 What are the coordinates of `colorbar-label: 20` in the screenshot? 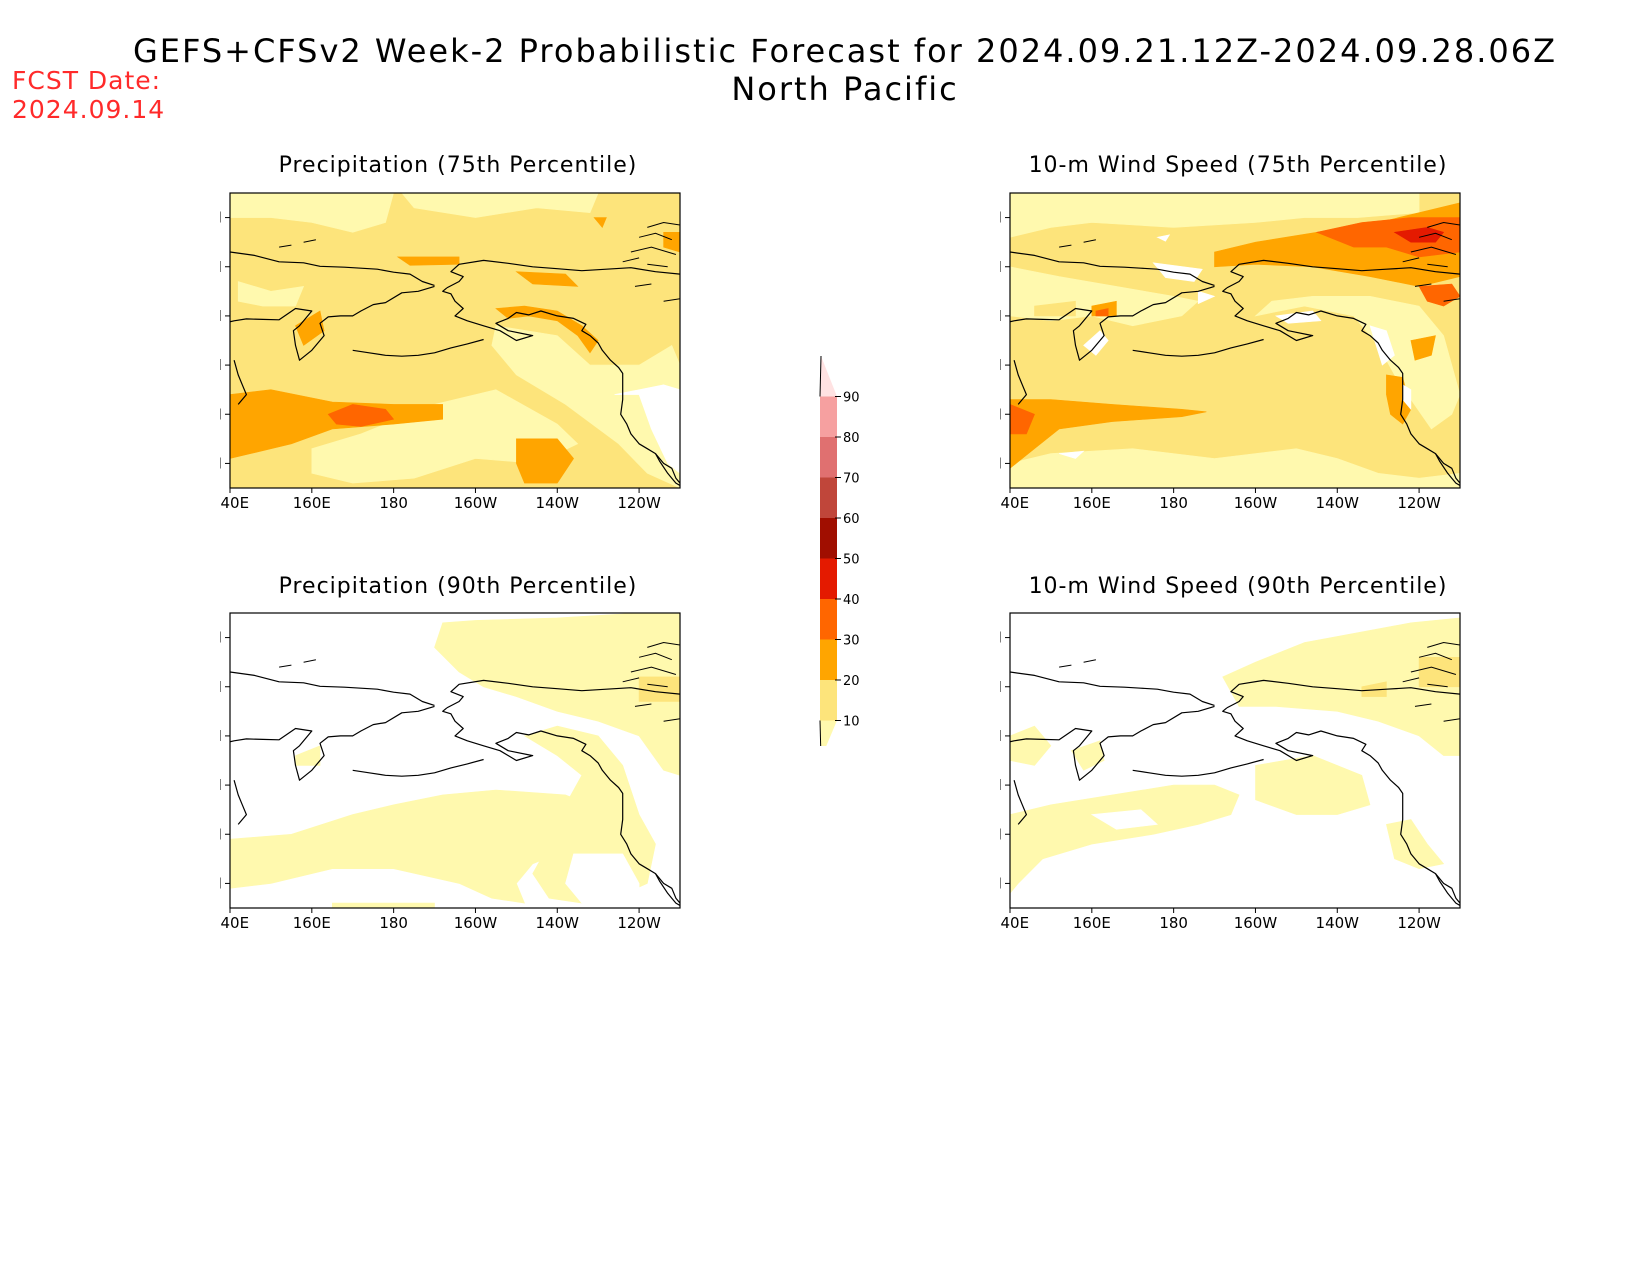 It's located at (851, 681).